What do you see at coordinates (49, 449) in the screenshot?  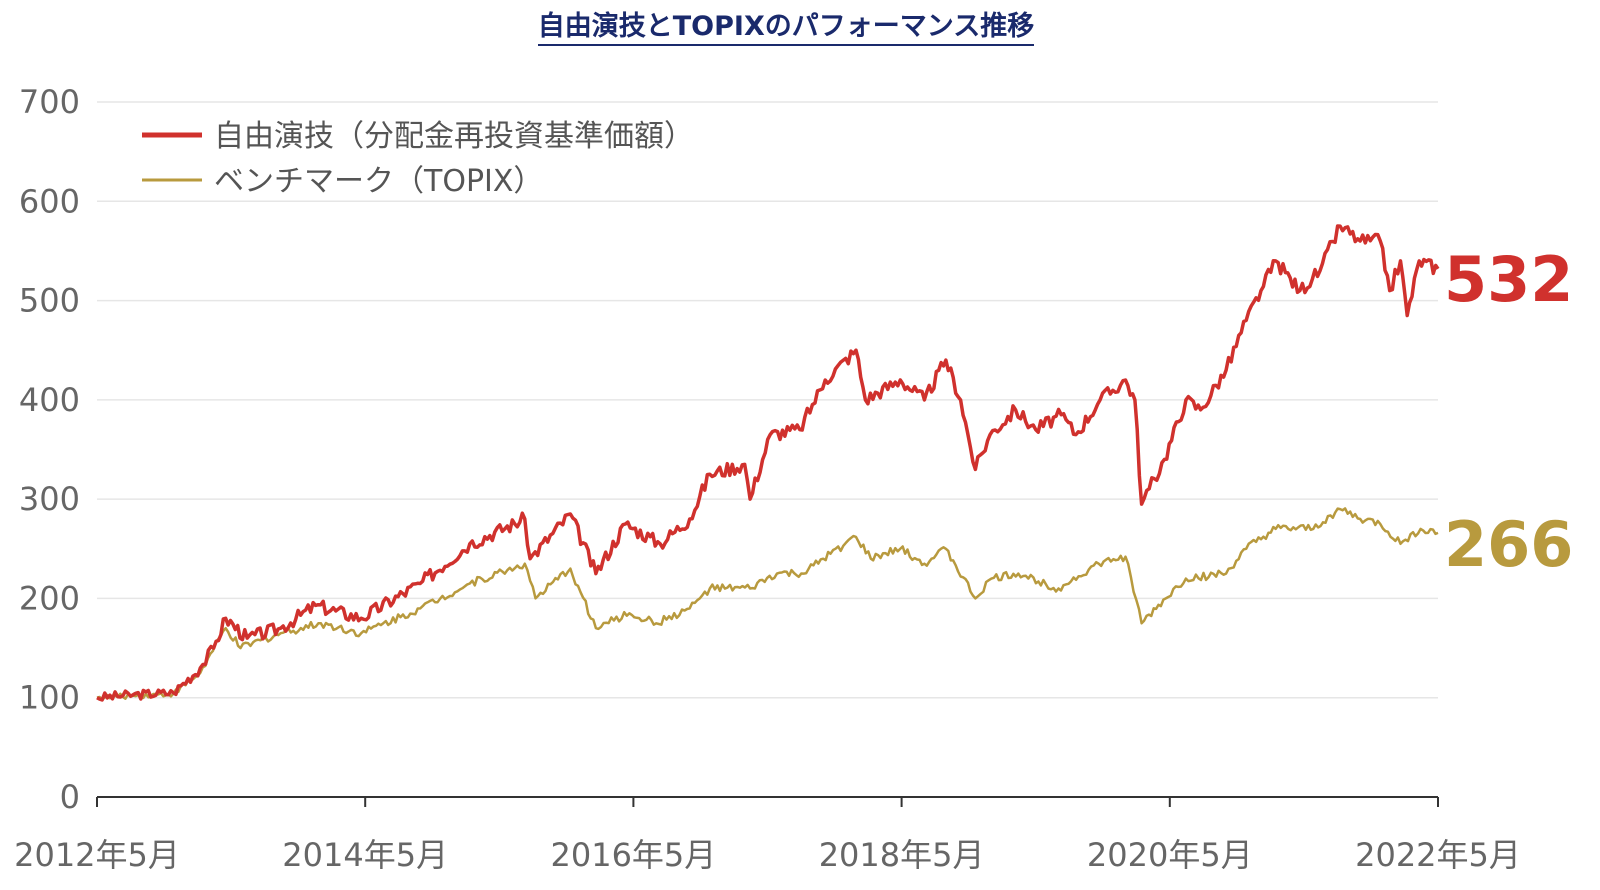 I see `y-axis-ticks: 0 100 200 300 400 500 600 700` at bounding box center [49, 449].